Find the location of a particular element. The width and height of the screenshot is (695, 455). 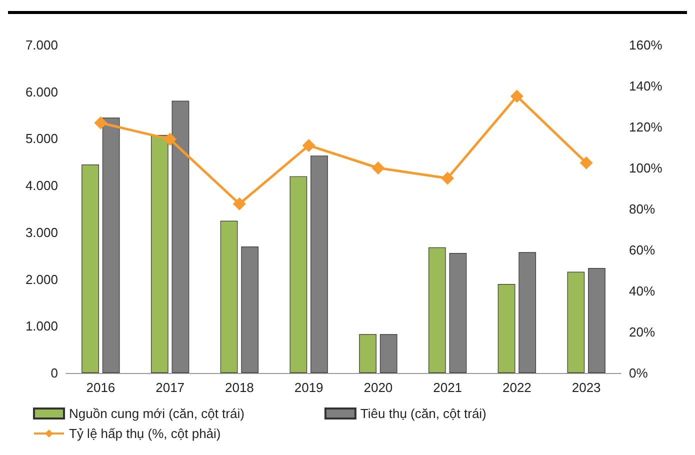

y2-tick-label: 60% is located at coordinates (642, 250).